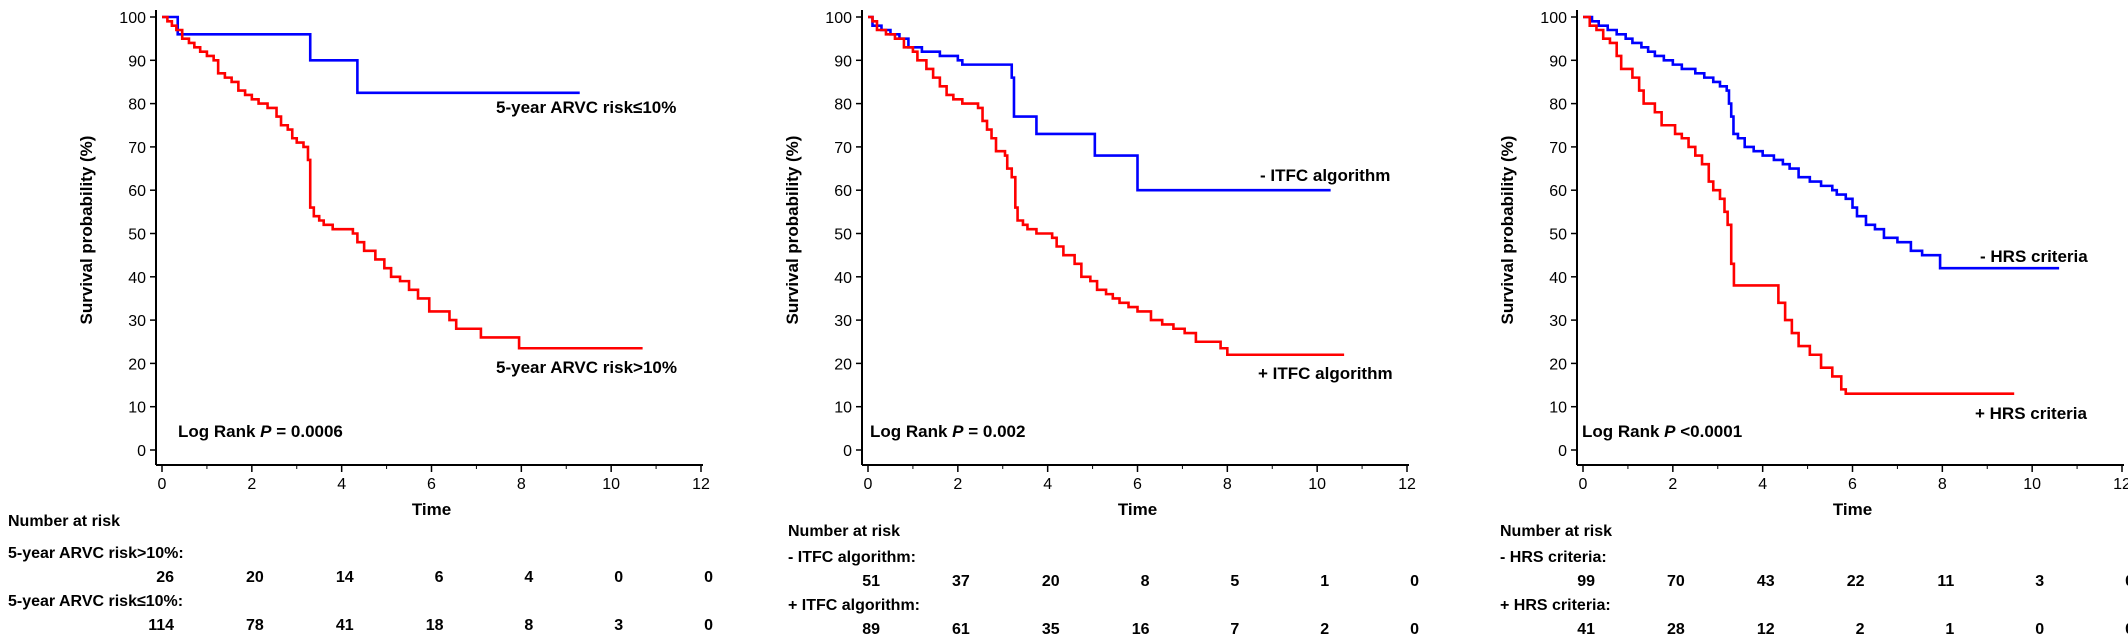 This screenshot has height=636, width=2128. What do you see at coordinates (961, 581) in the screenshot?
I see `risk-count: 37` at bounding box center [961, 581].